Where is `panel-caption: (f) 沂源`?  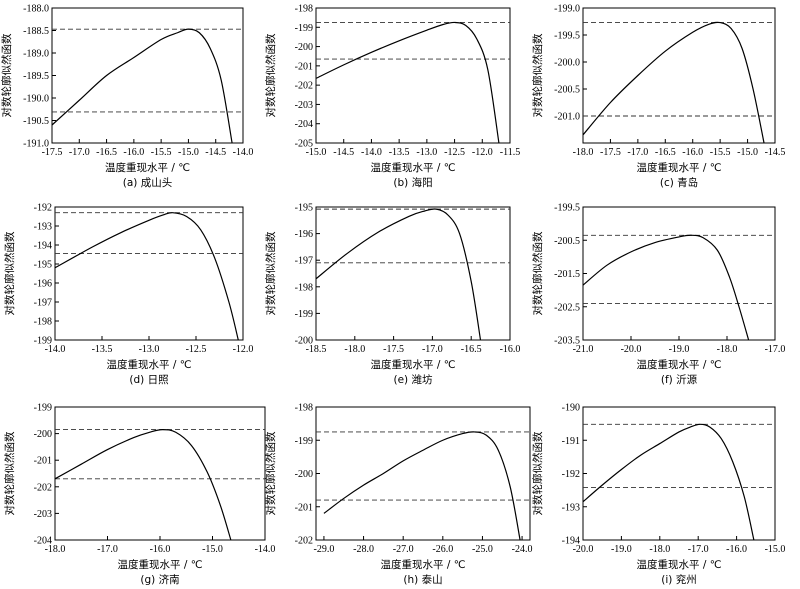 panel-caption: (f) 沂源 is located at coordinates (679, 379).